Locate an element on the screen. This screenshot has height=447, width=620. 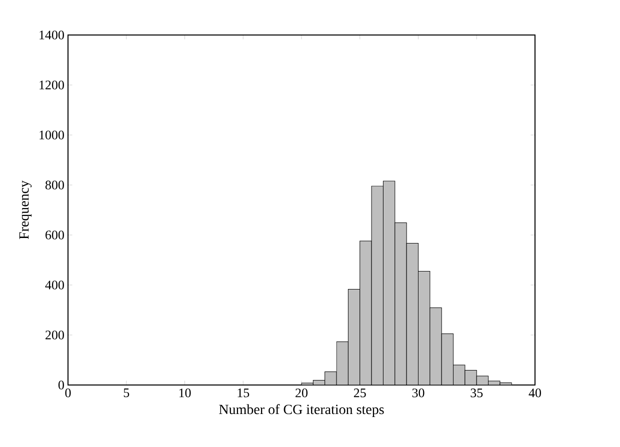
x-tick-label: 25 is located at coordinates (360, 393).